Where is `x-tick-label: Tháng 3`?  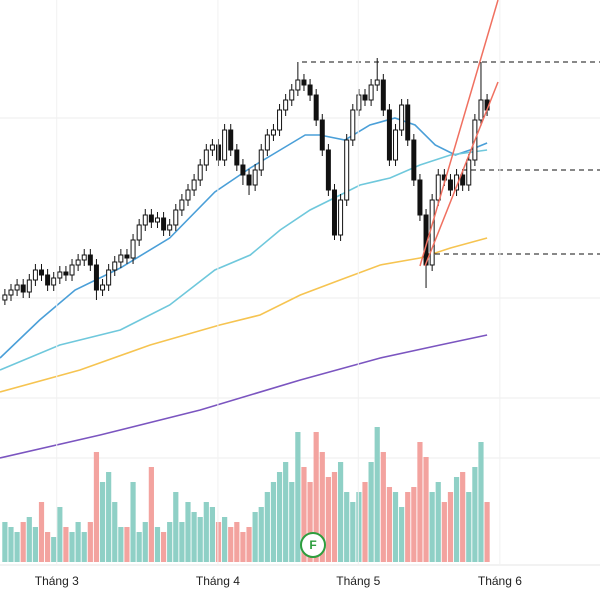
x-tick-label: Tháng 3 is located at coordinates (57, 581).